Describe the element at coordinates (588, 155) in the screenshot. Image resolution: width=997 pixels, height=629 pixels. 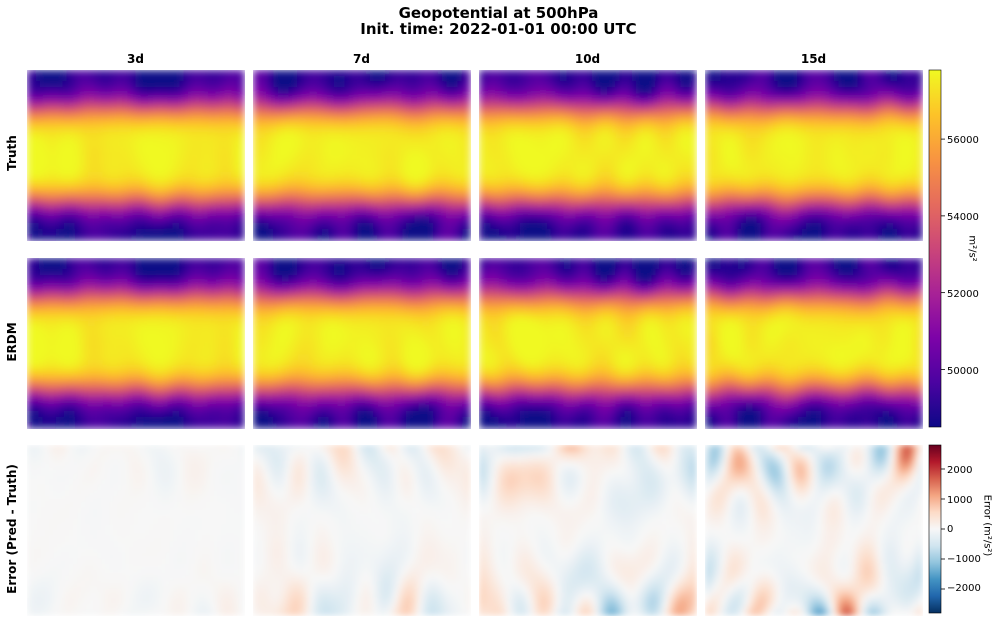
I see `heatmap-panel-truth-10d` at that location.